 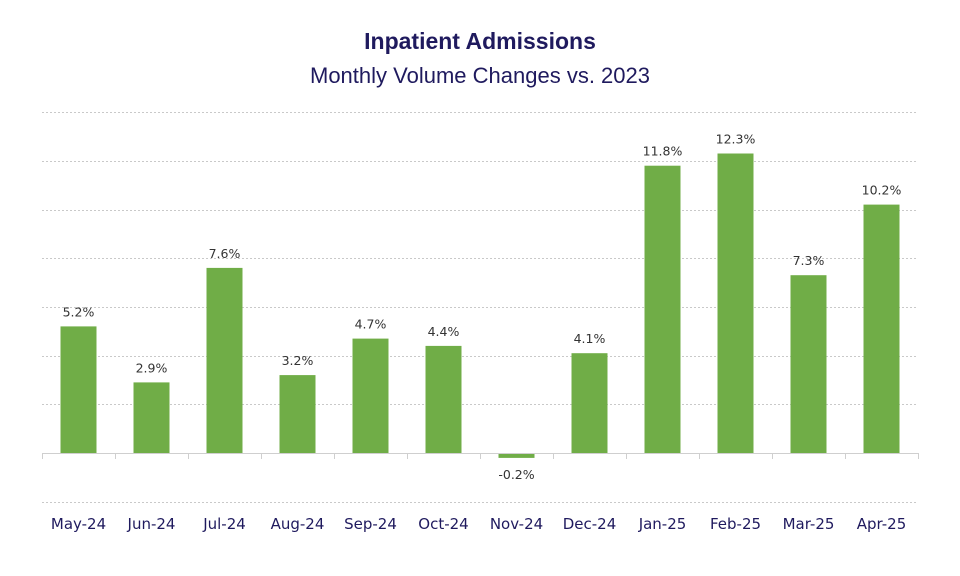 I want to click on x-tick-label: Oct-24, so click(x=443, y=524).